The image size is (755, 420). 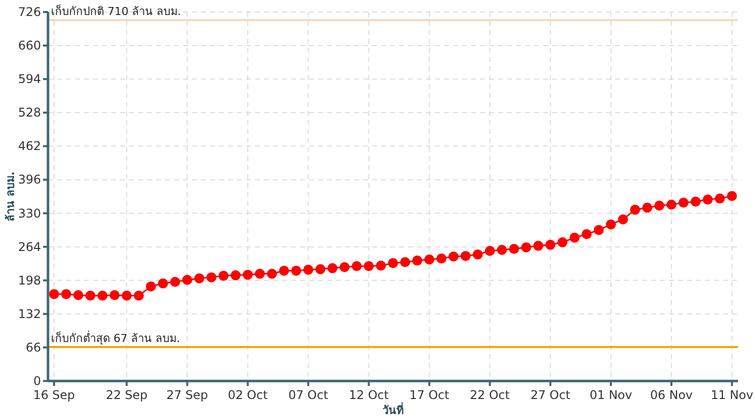 I want to click on y-tick-label: 198, so click(x=29, y=280).